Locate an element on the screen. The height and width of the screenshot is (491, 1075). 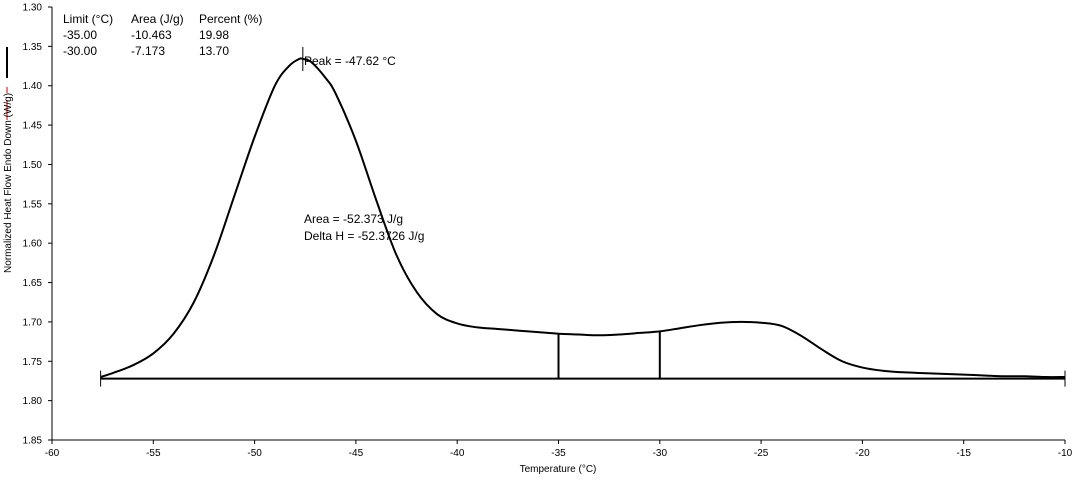
baseline-group is located at coordinates (583, 378).